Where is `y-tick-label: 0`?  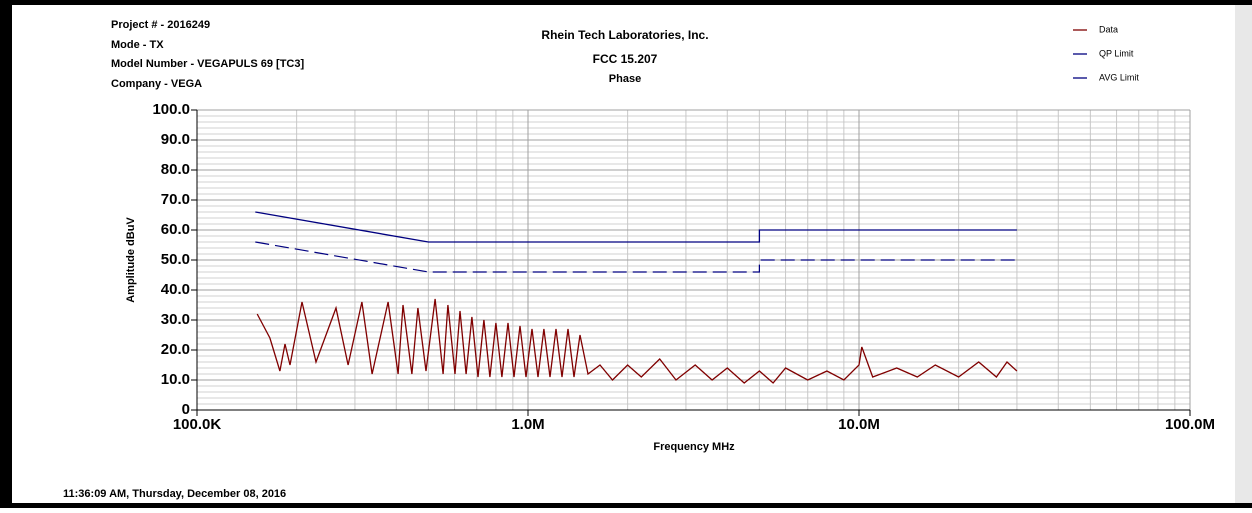 y-tick-label: 0 is located at coordinates (186, 409).